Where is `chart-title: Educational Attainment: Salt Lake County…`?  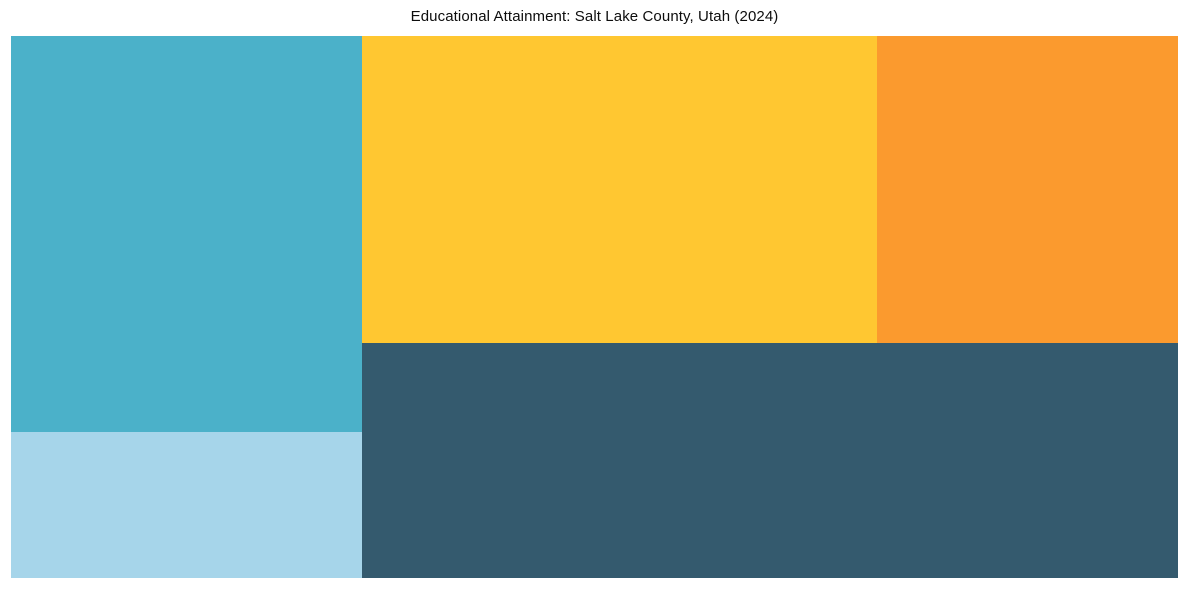
chart-title: Educational Attainment: Salt Lake County… is located at coordinates (594, 16).